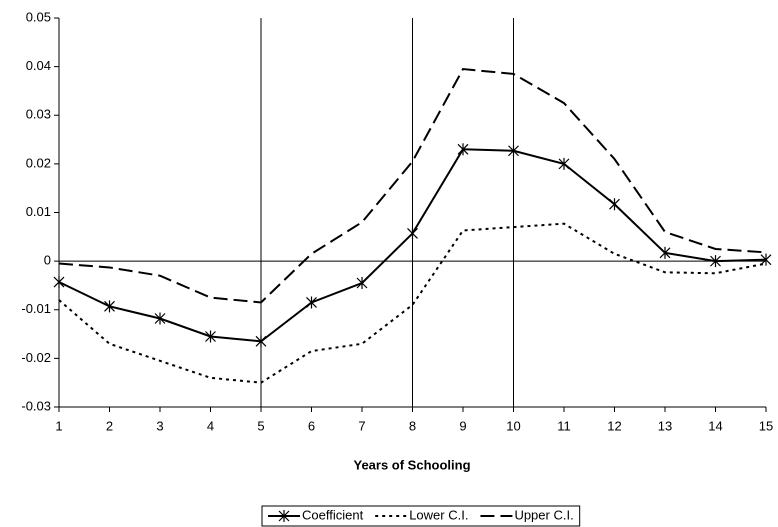  What do you see at coordinates (361, 425) in the screenshot?
I see `x-tick-label: 7` at bounding box center [361, 425].